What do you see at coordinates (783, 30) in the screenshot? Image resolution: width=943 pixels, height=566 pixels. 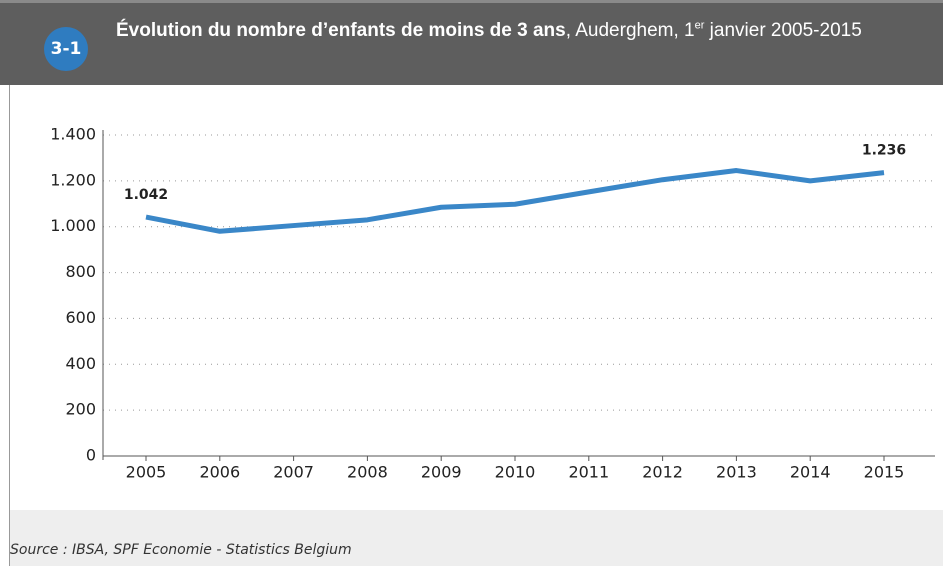 I see `subtitle-end: janvier 2005-2015` at bounding box center [783, 30].